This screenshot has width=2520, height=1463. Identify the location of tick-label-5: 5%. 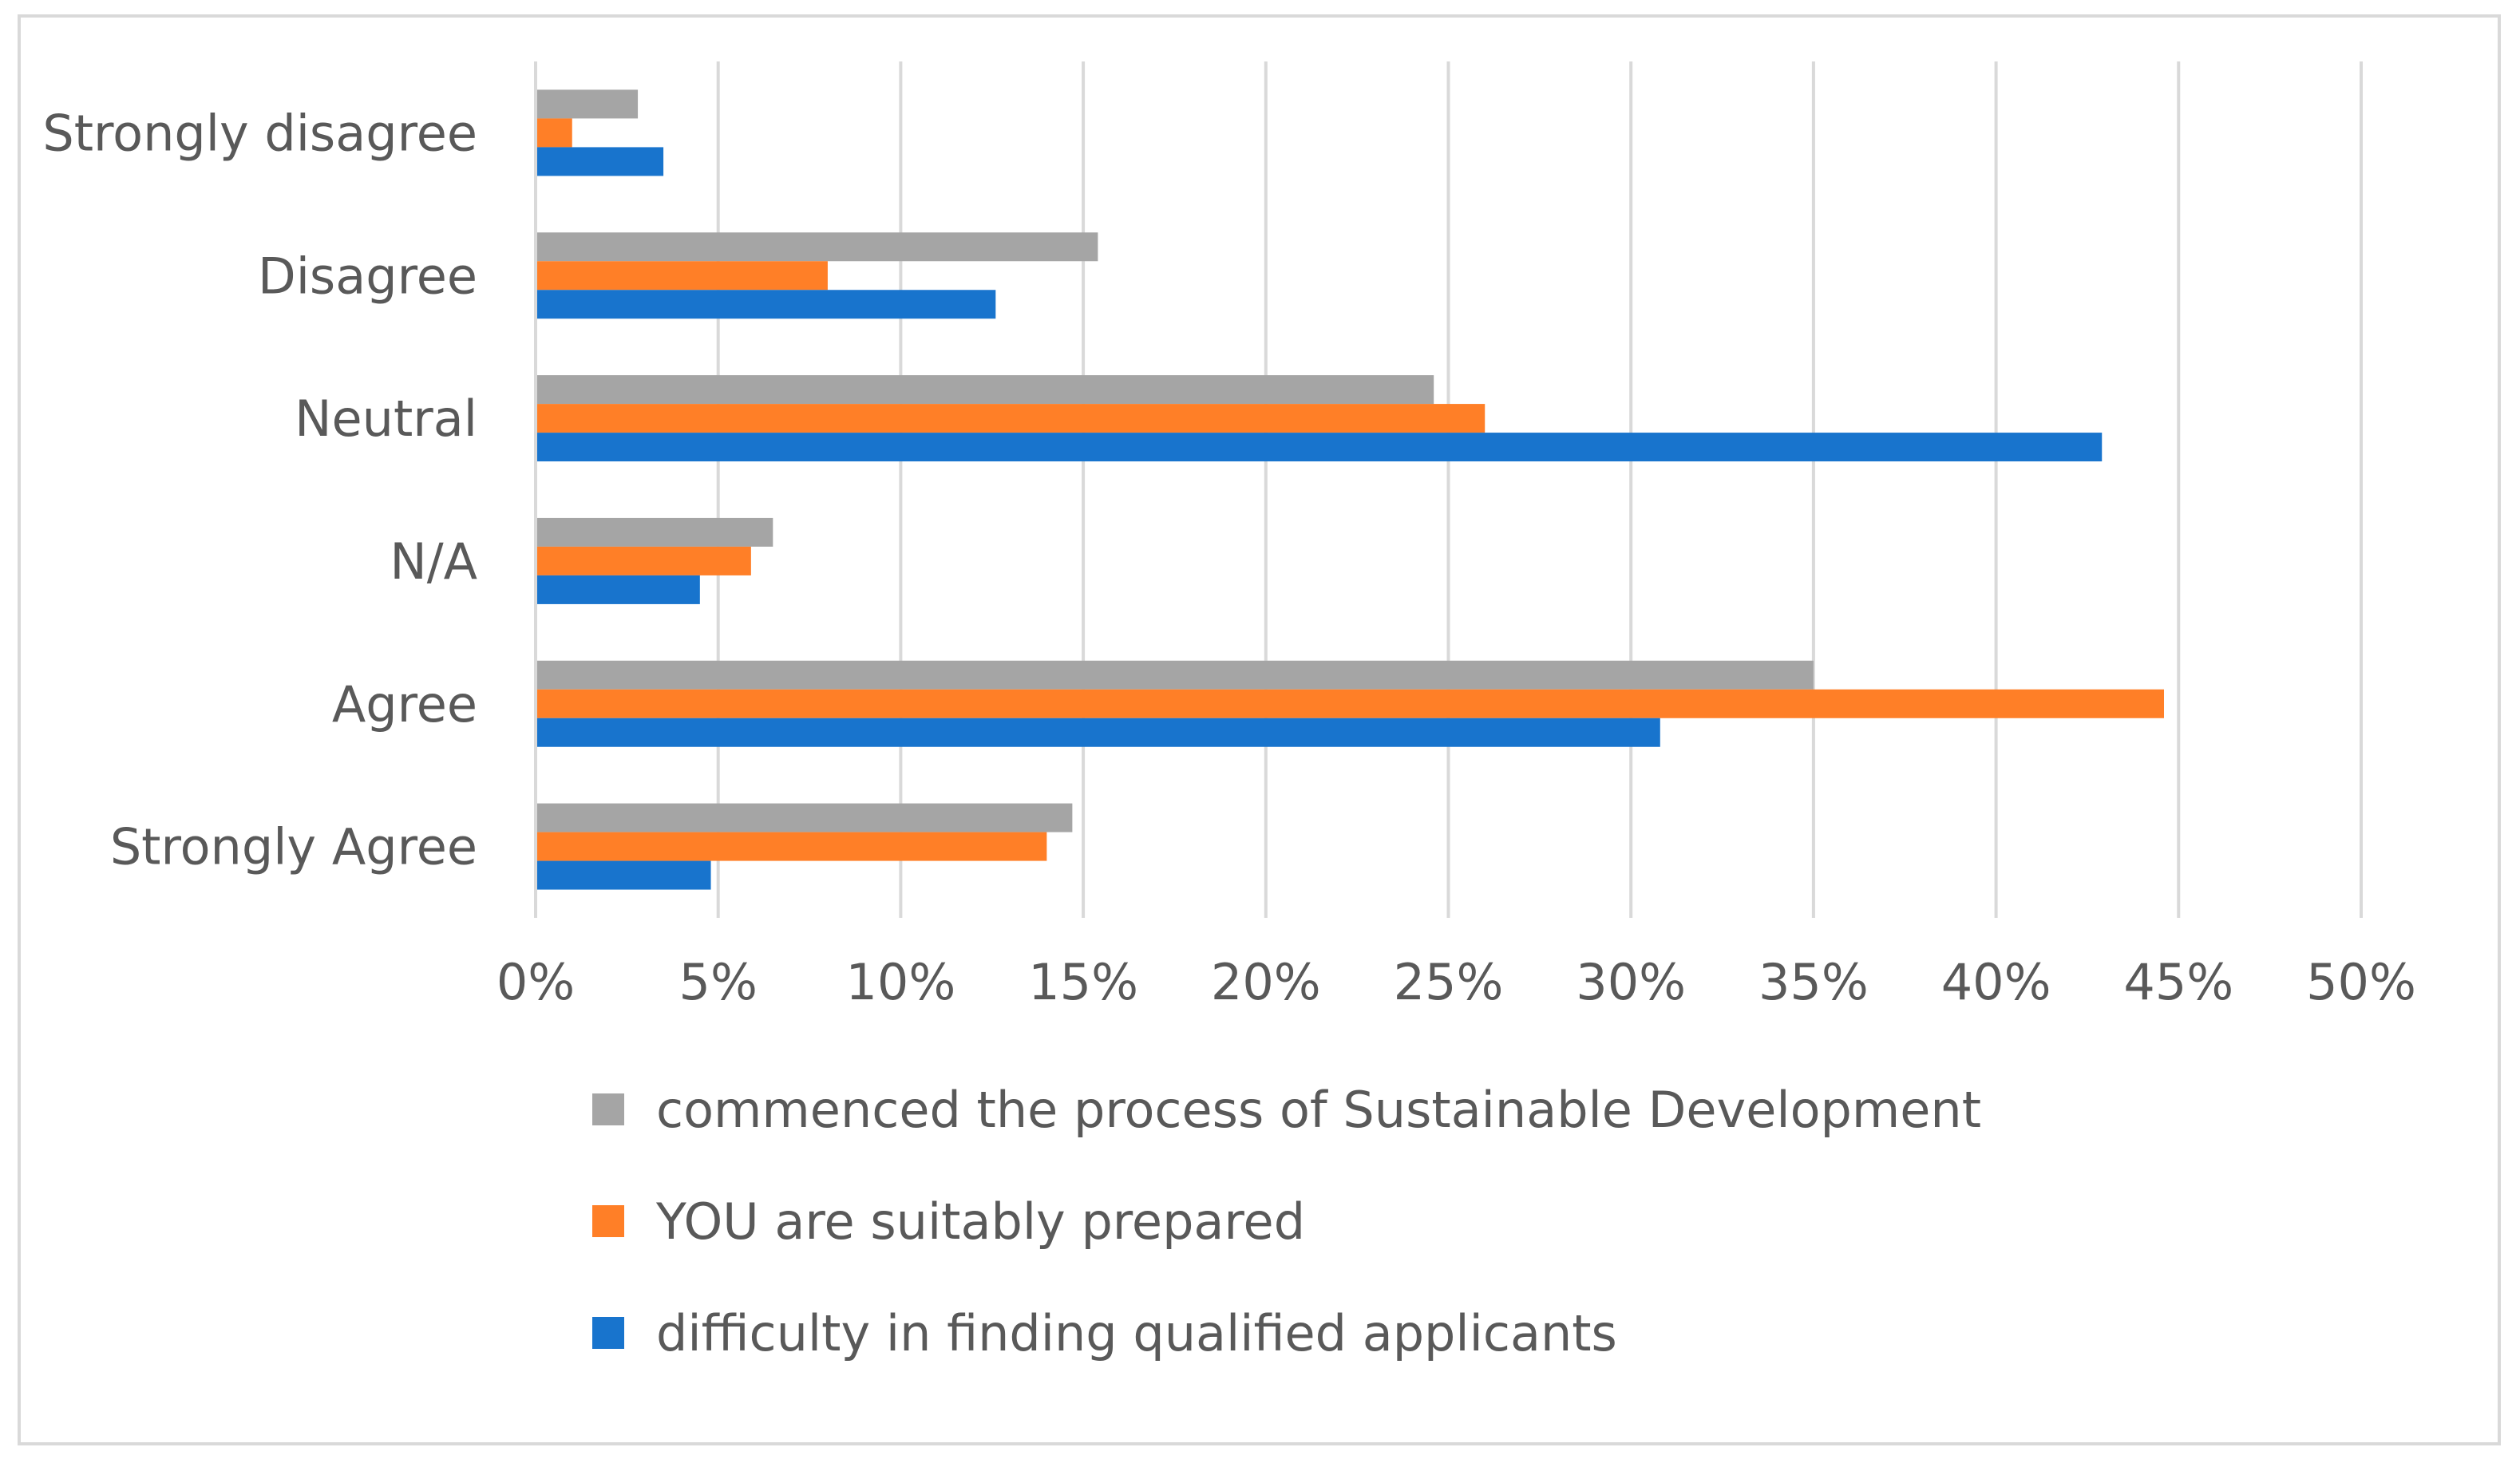
(718, 982).